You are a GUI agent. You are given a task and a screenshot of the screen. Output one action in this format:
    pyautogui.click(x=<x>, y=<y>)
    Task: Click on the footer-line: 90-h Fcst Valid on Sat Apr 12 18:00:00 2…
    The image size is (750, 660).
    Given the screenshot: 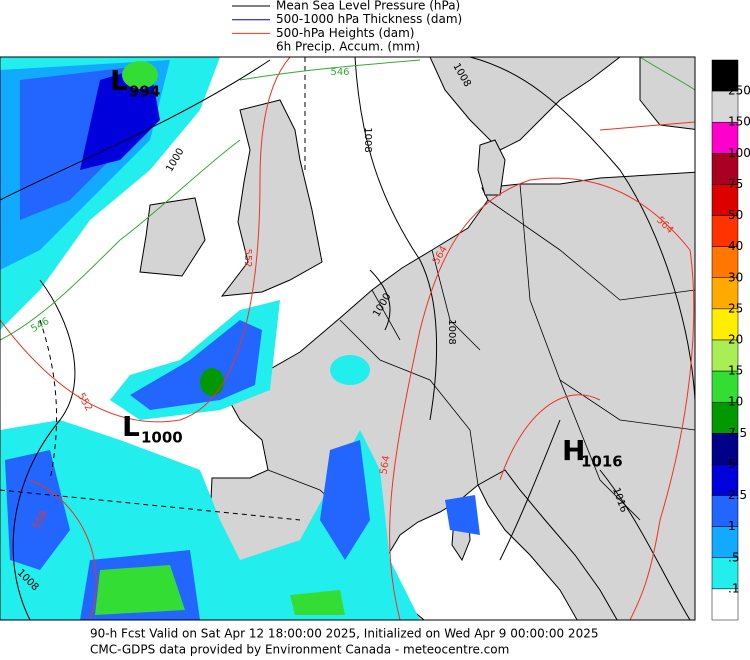 What is the action you would take?
    pyautogui.click(x=344, y=634)
    